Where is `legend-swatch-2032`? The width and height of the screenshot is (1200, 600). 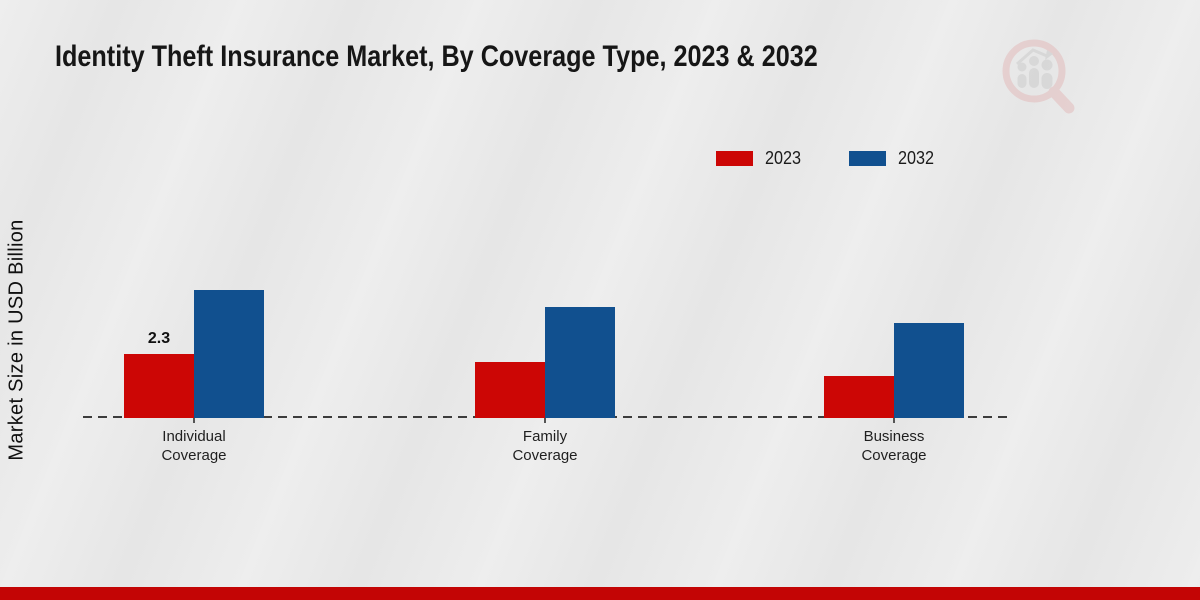
legend-swatch-2032 is located at coordinates (868, 158).